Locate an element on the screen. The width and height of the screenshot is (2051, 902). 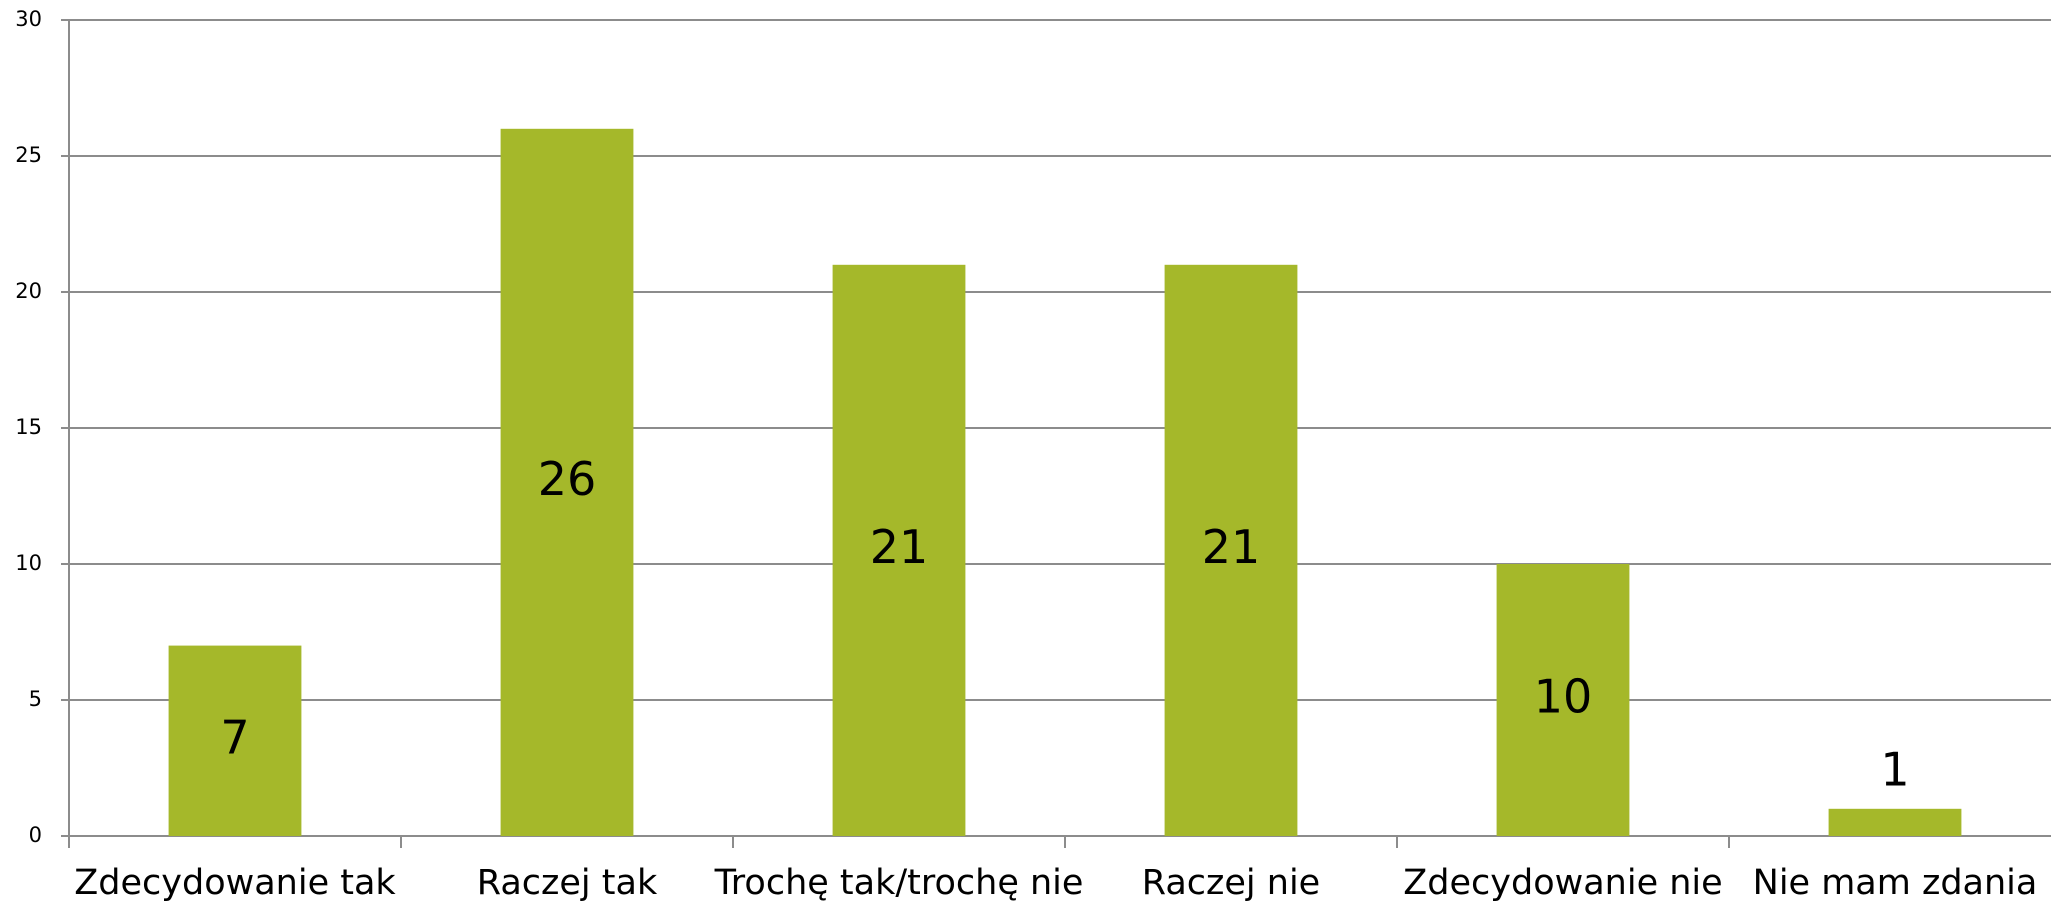
x-tick-label: Raczej nie is located at coordinates (1231, 882).